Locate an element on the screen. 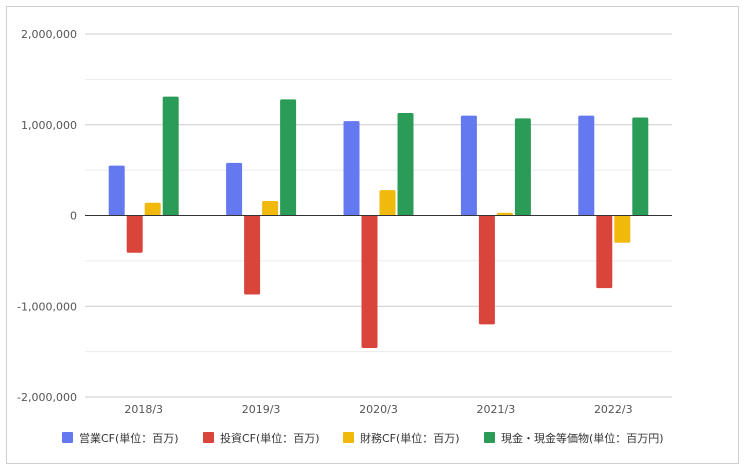  y-tick-label: -2,000,000 is located at coordinates (47, 397).